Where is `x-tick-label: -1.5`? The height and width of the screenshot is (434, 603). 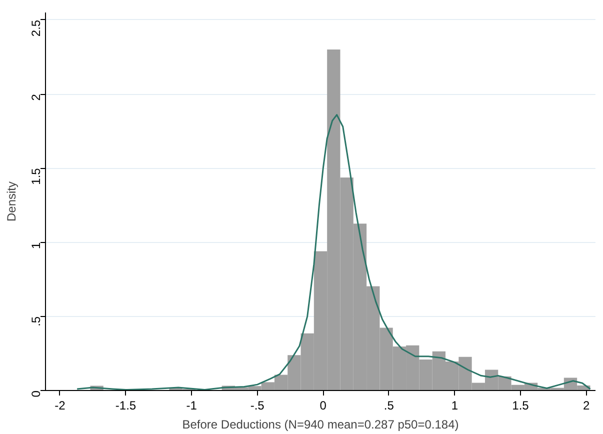 x-tick-label: -1.5 is located at coordinates (125, 405).